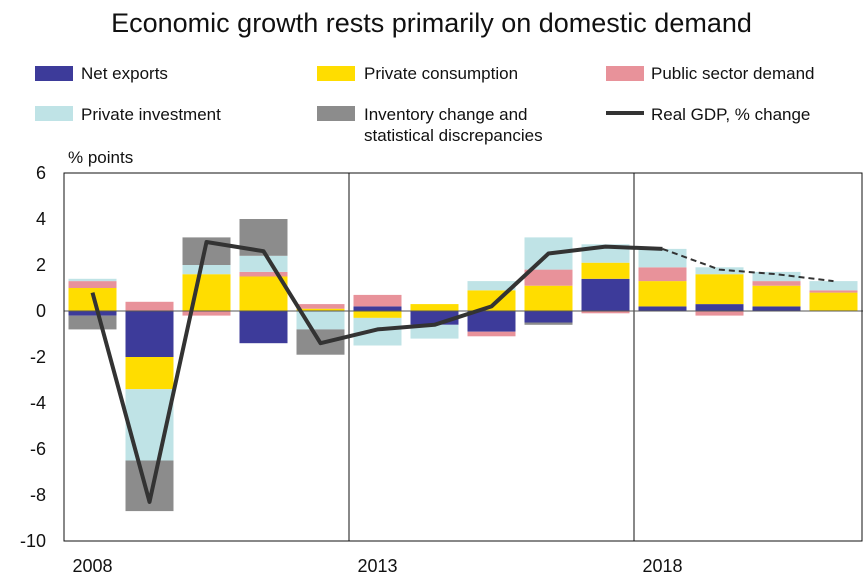 This screenshot has height=576, width=863. I want to click on bar-private-consumption-2013, so click(377, 314).